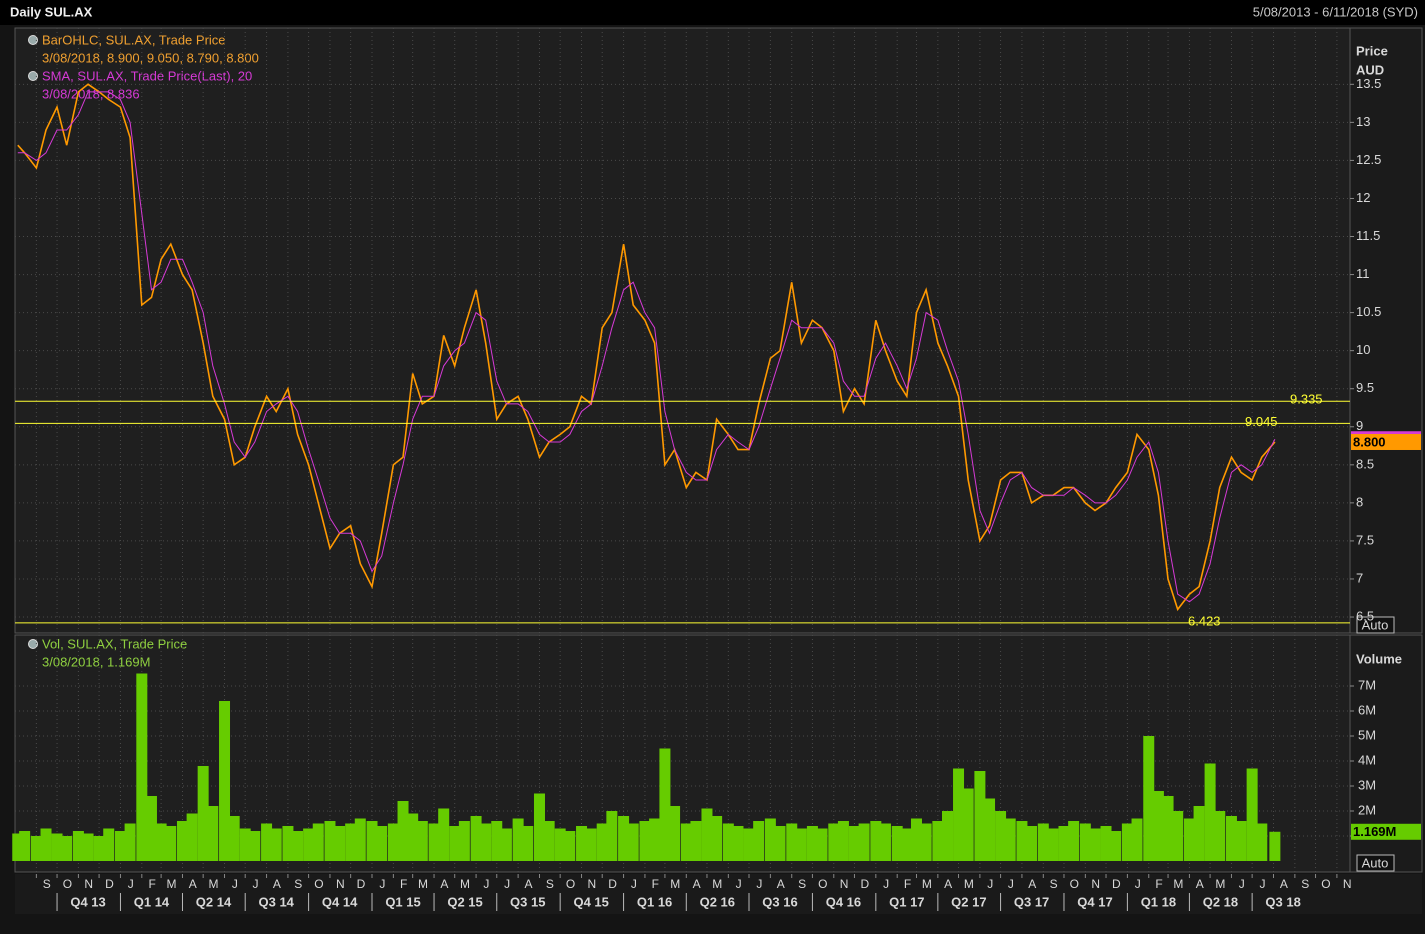  What do you see at coordinates (1365, 463) in the screenshot?
I see `y-tick-label: 8.5` at bounding box center [1365, 463].